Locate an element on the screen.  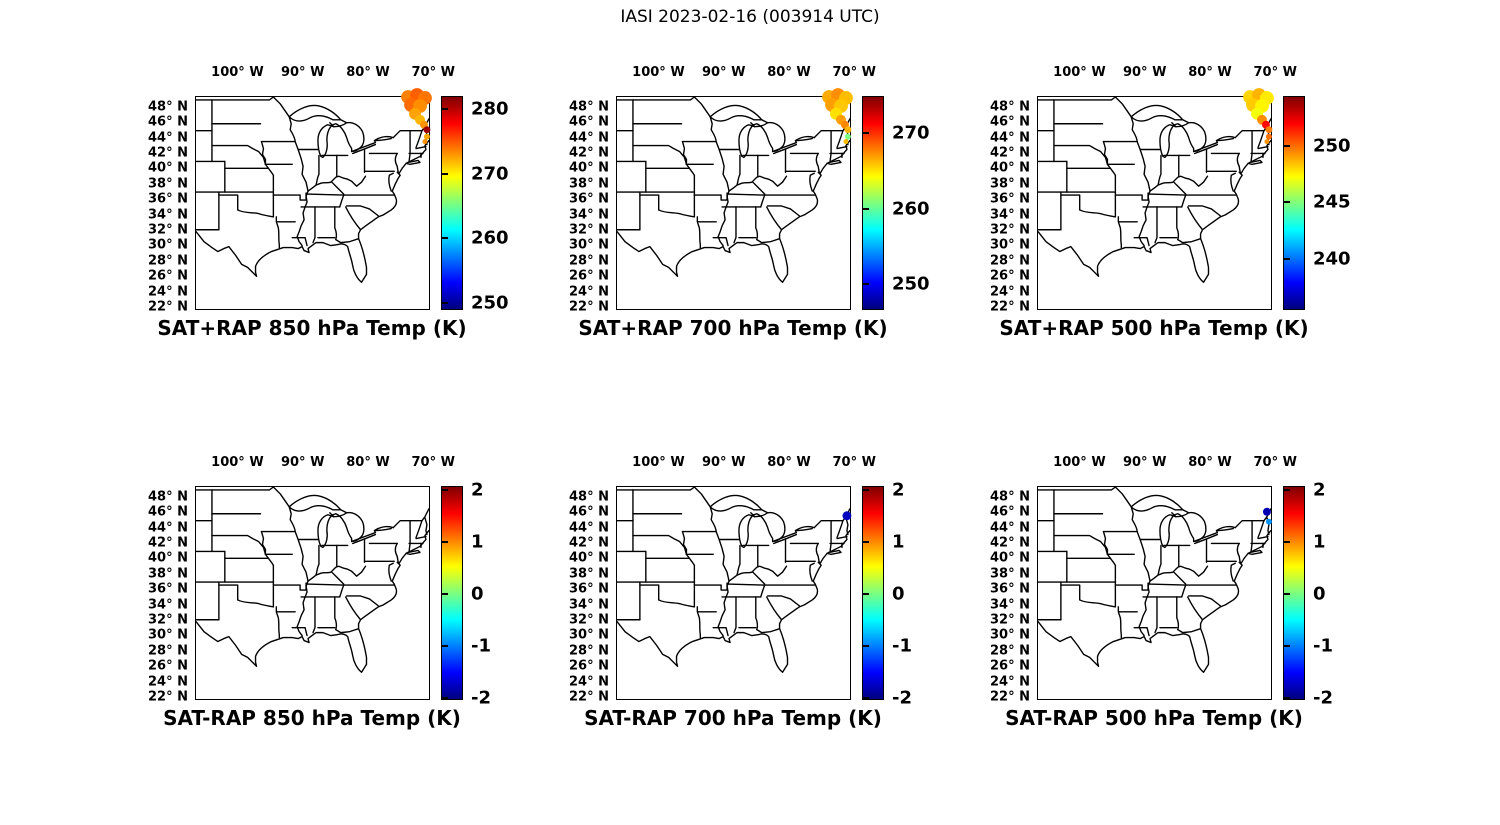
y-tick-label: 30° N is located at coordinates (589, 635).